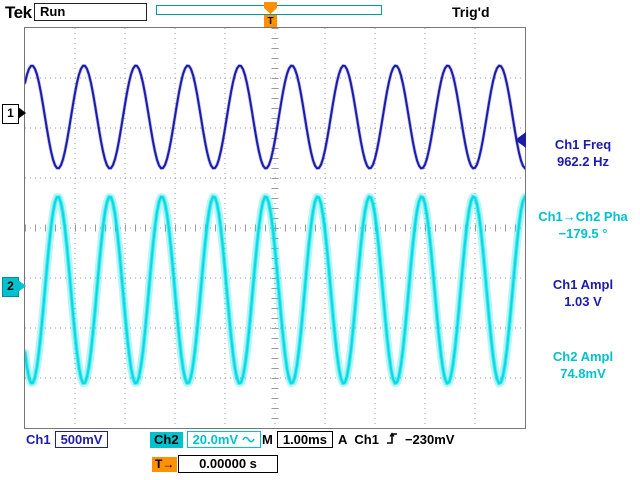 This screenshot has width=640, height=480. Describe the element at coordinates (520, 140) in the screenshot. I see `trigger-level-arrow-icon` at that location.